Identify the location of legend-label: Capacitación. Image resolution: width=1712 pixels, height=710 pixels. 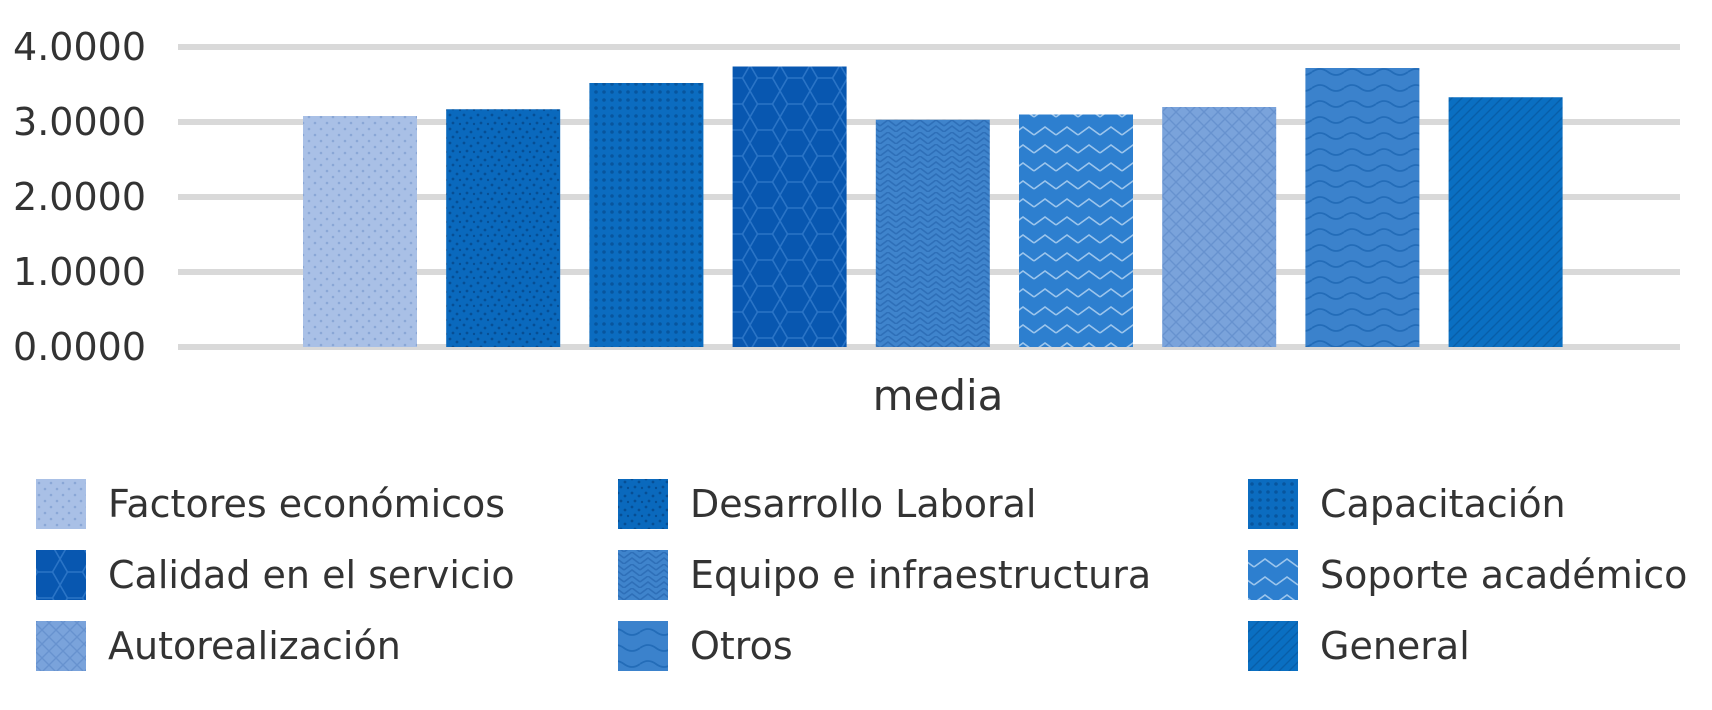
(1443, 504).